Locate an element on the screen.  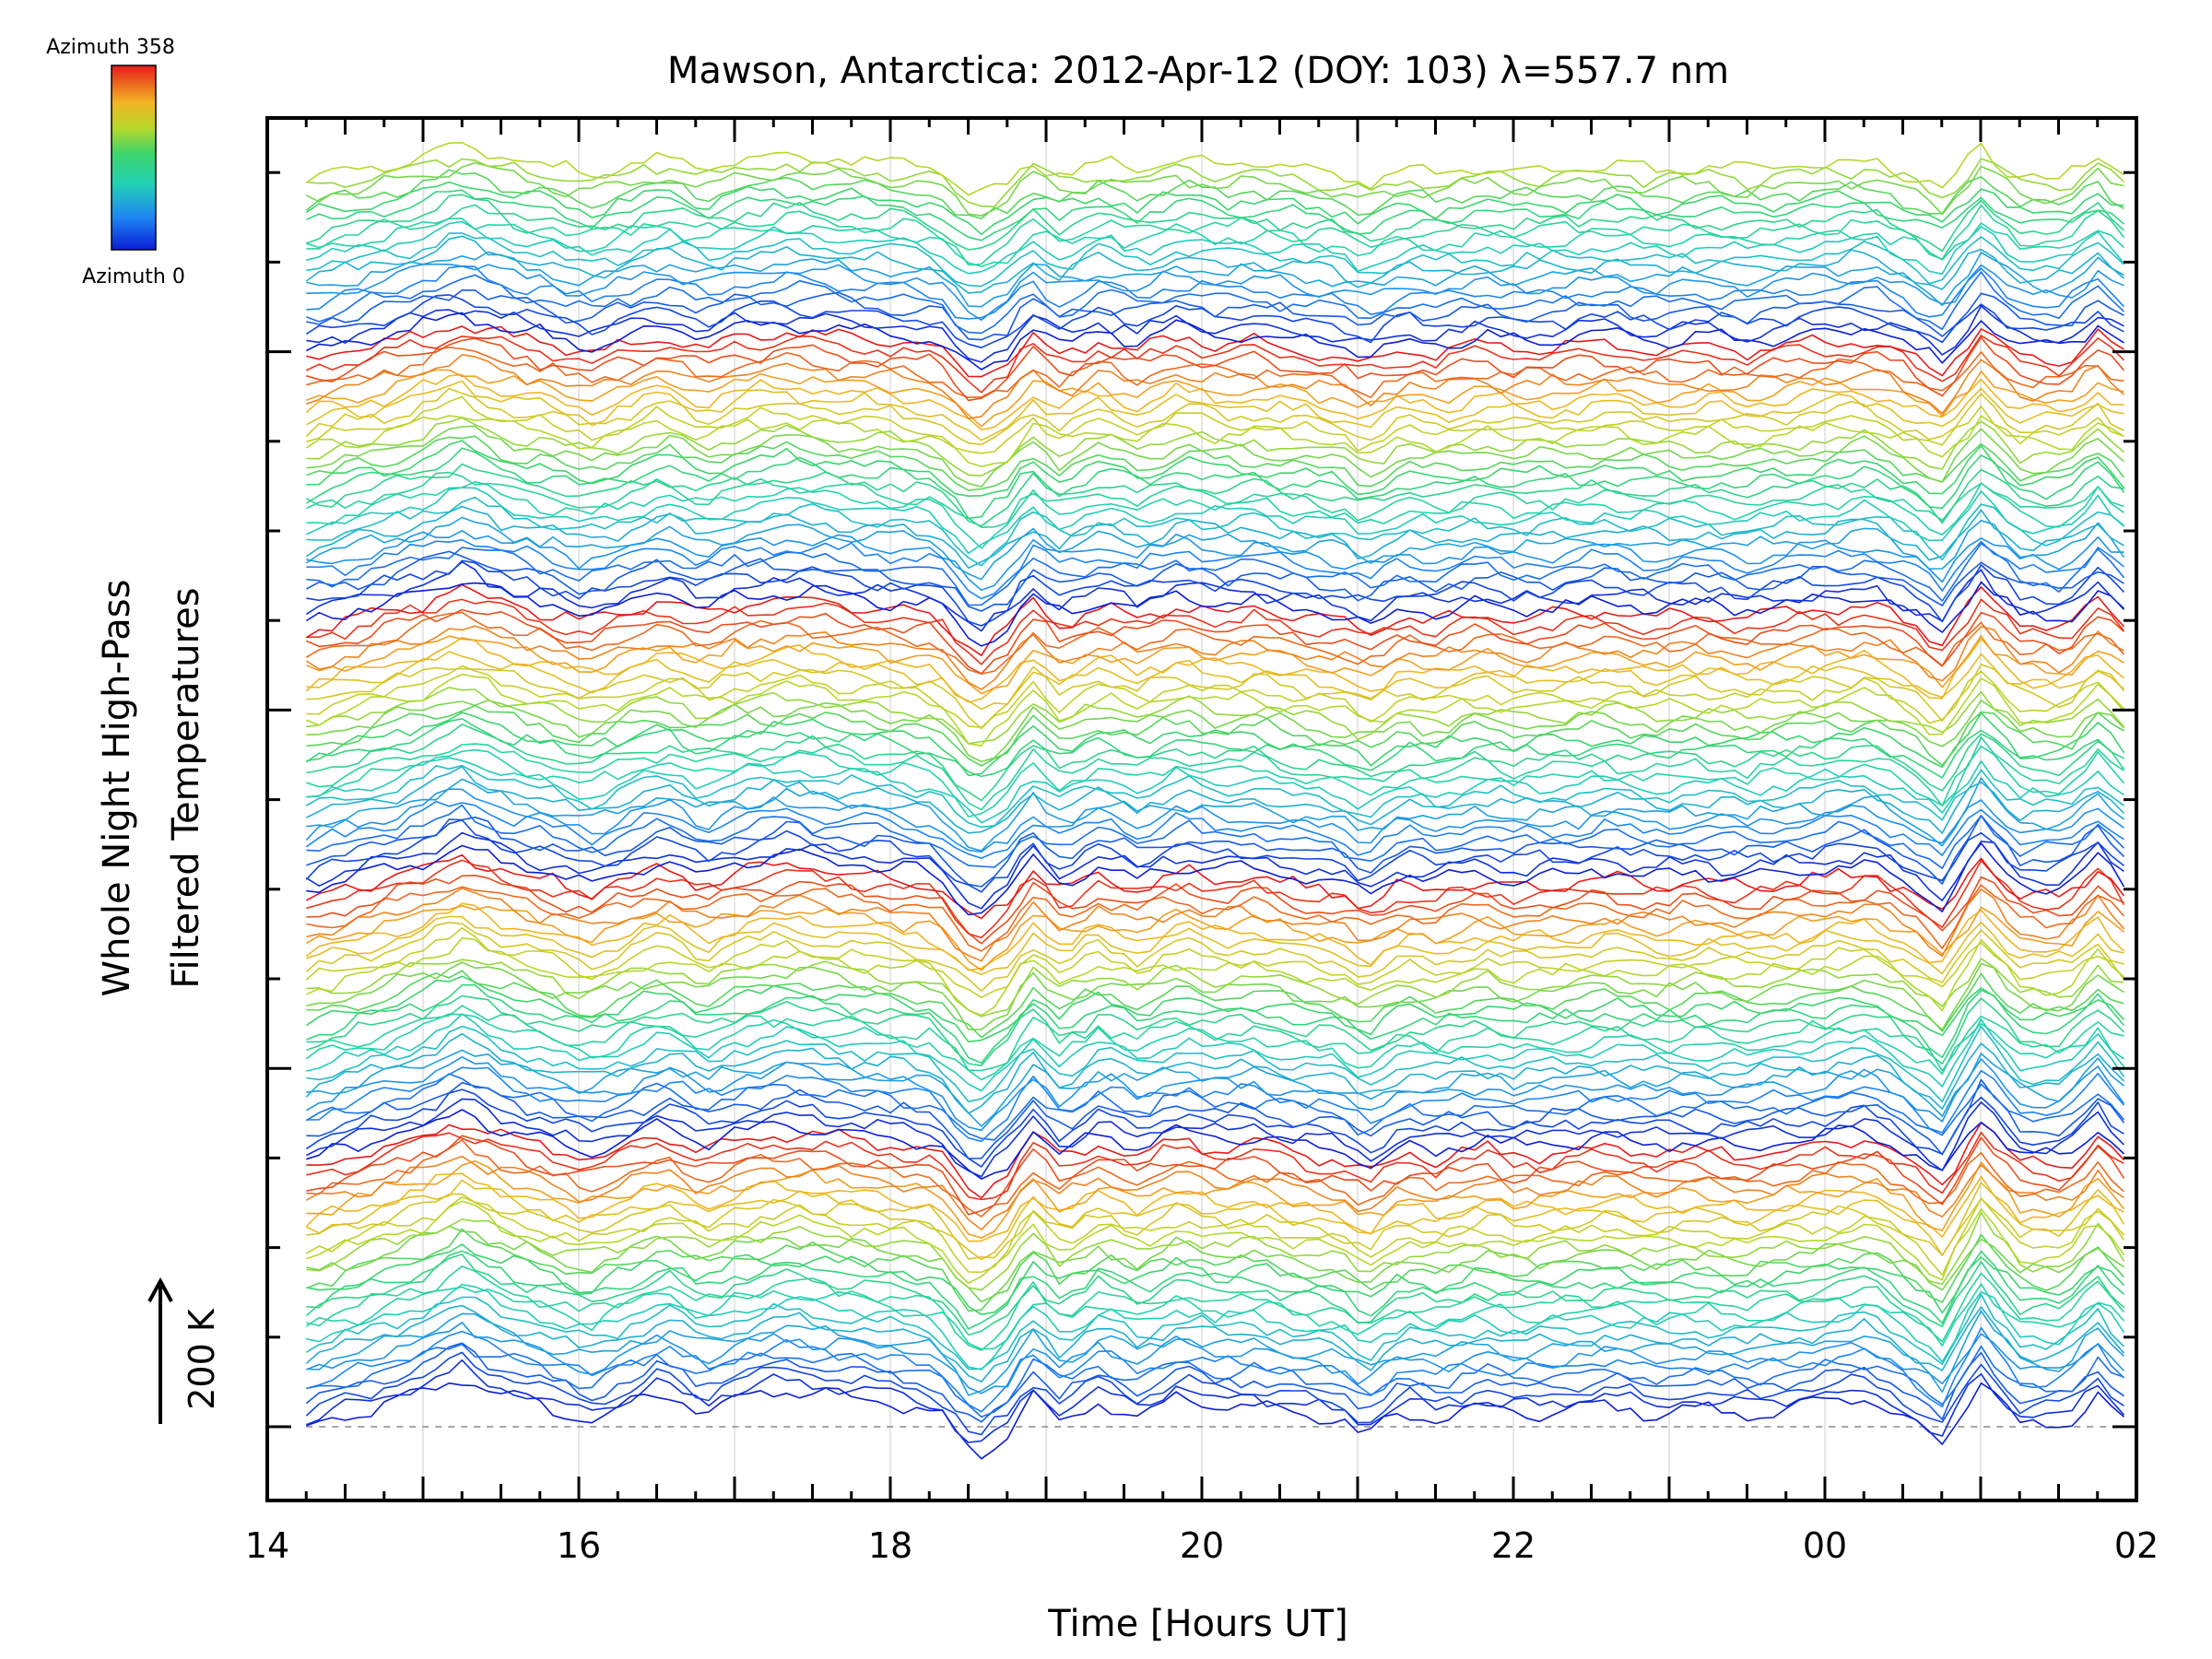
x-axis-tick-label: 00 is located at coordinates (1825, 1545).